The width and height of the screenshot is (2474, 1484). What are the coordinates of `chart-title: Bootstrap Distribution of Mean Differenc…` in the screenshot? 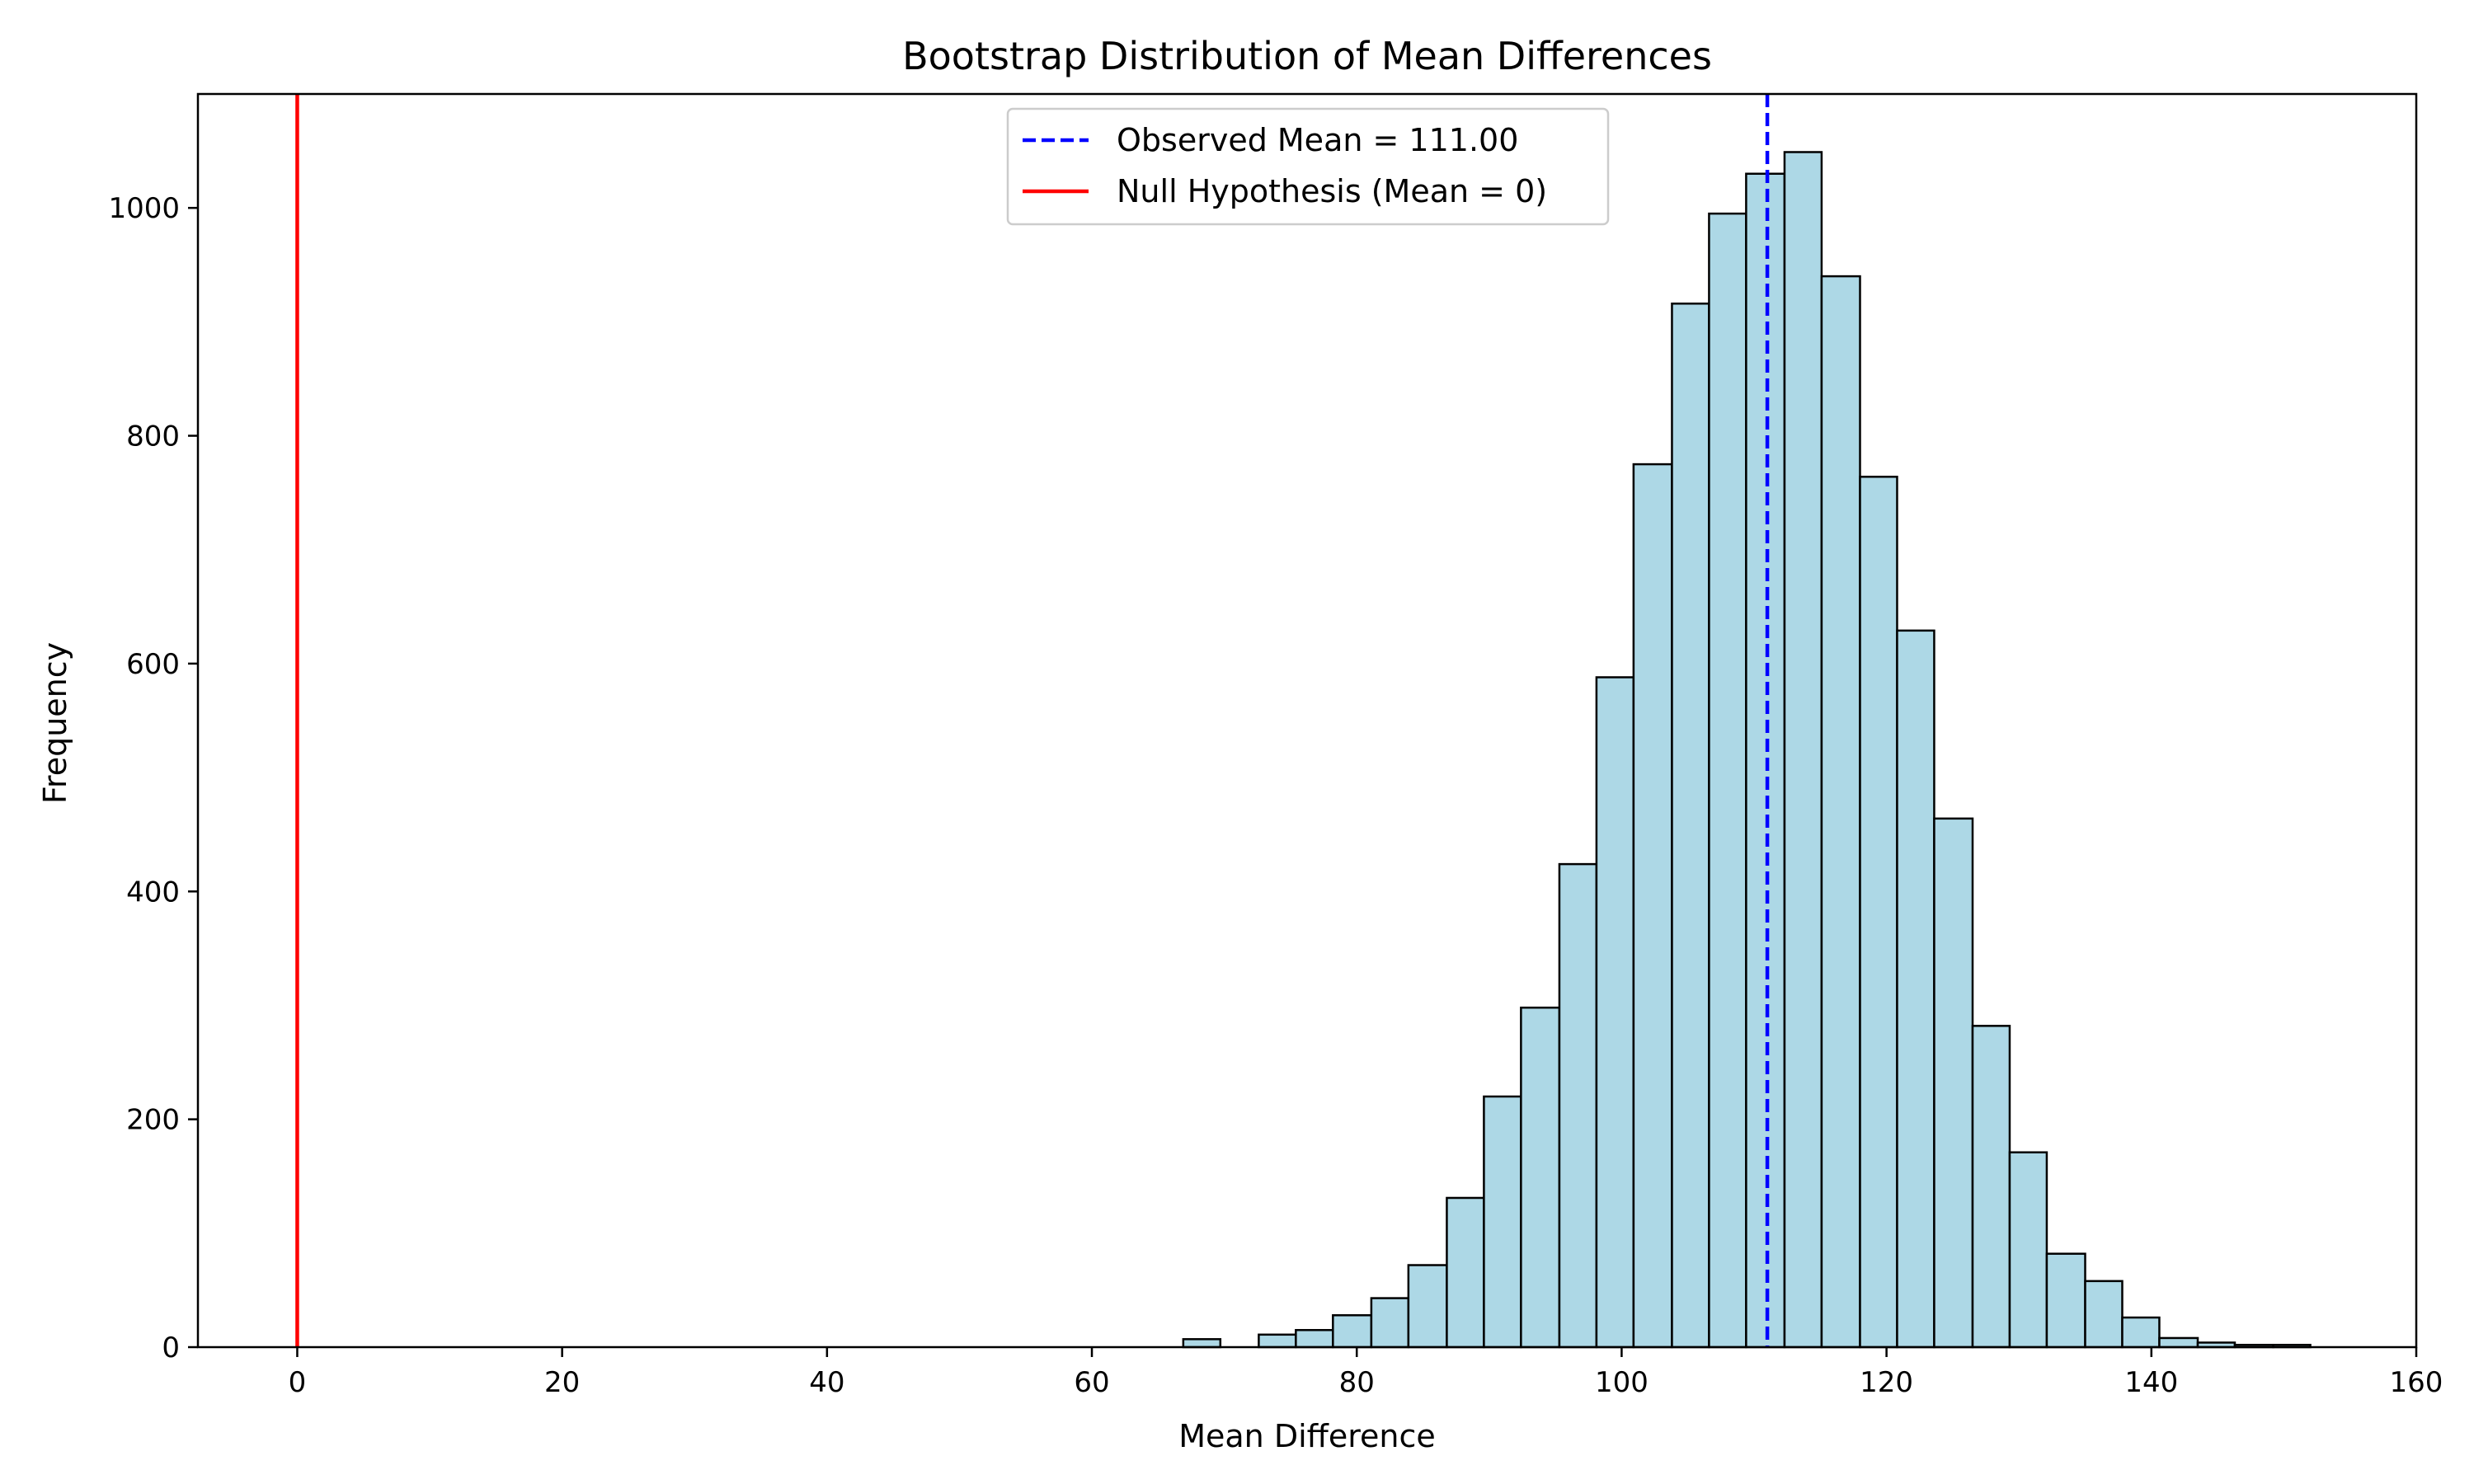 It's located at (1307, 56).